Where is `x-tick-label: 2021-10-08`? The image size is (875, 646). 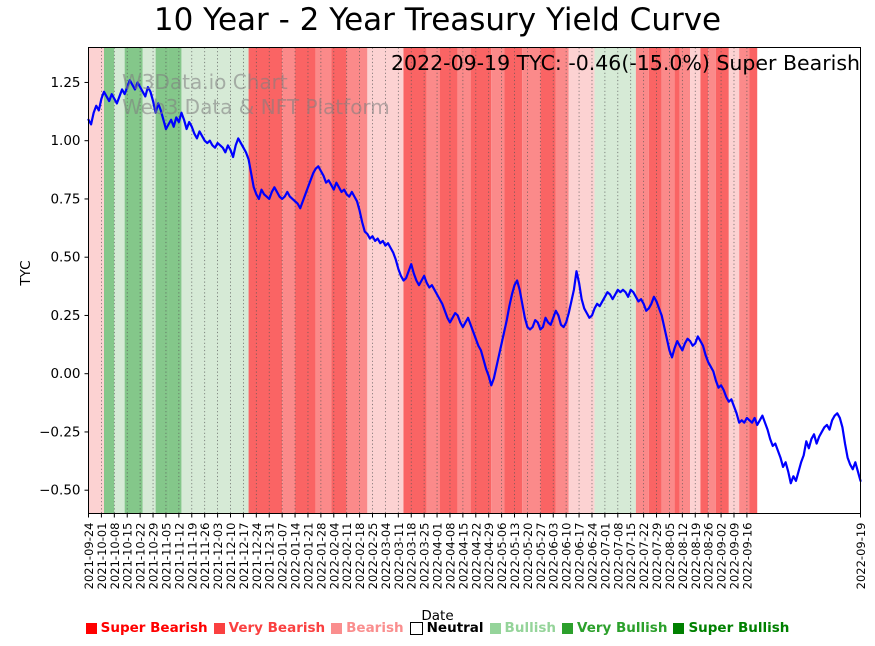
x-tick-label: 2021-10-08 is located at coordinates (115, 556).